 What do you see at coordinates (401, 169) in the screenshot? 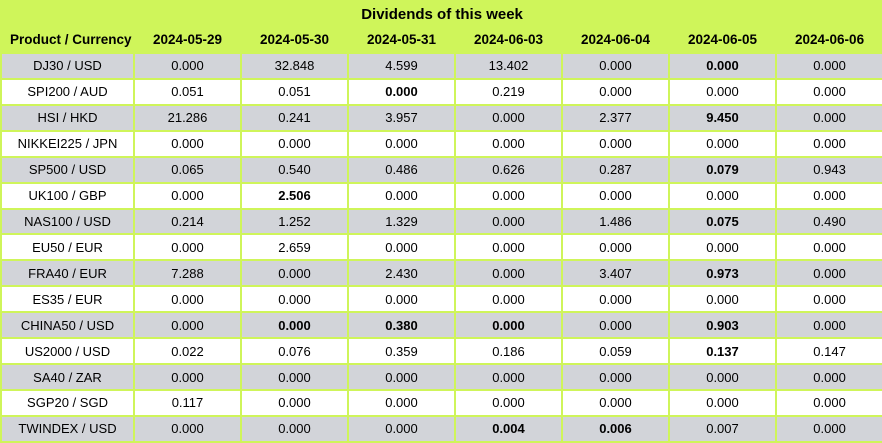
I see `dividend-value-cell: 0.486` at bounding box center [401, 169].